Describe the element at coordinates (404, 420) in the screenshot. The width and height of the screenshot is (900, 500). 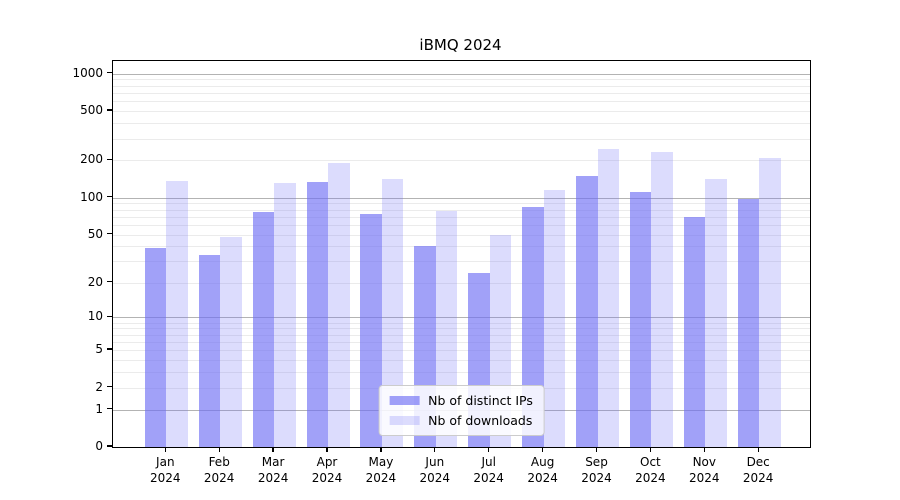
I see `legend-swatch-downloads` at that location.